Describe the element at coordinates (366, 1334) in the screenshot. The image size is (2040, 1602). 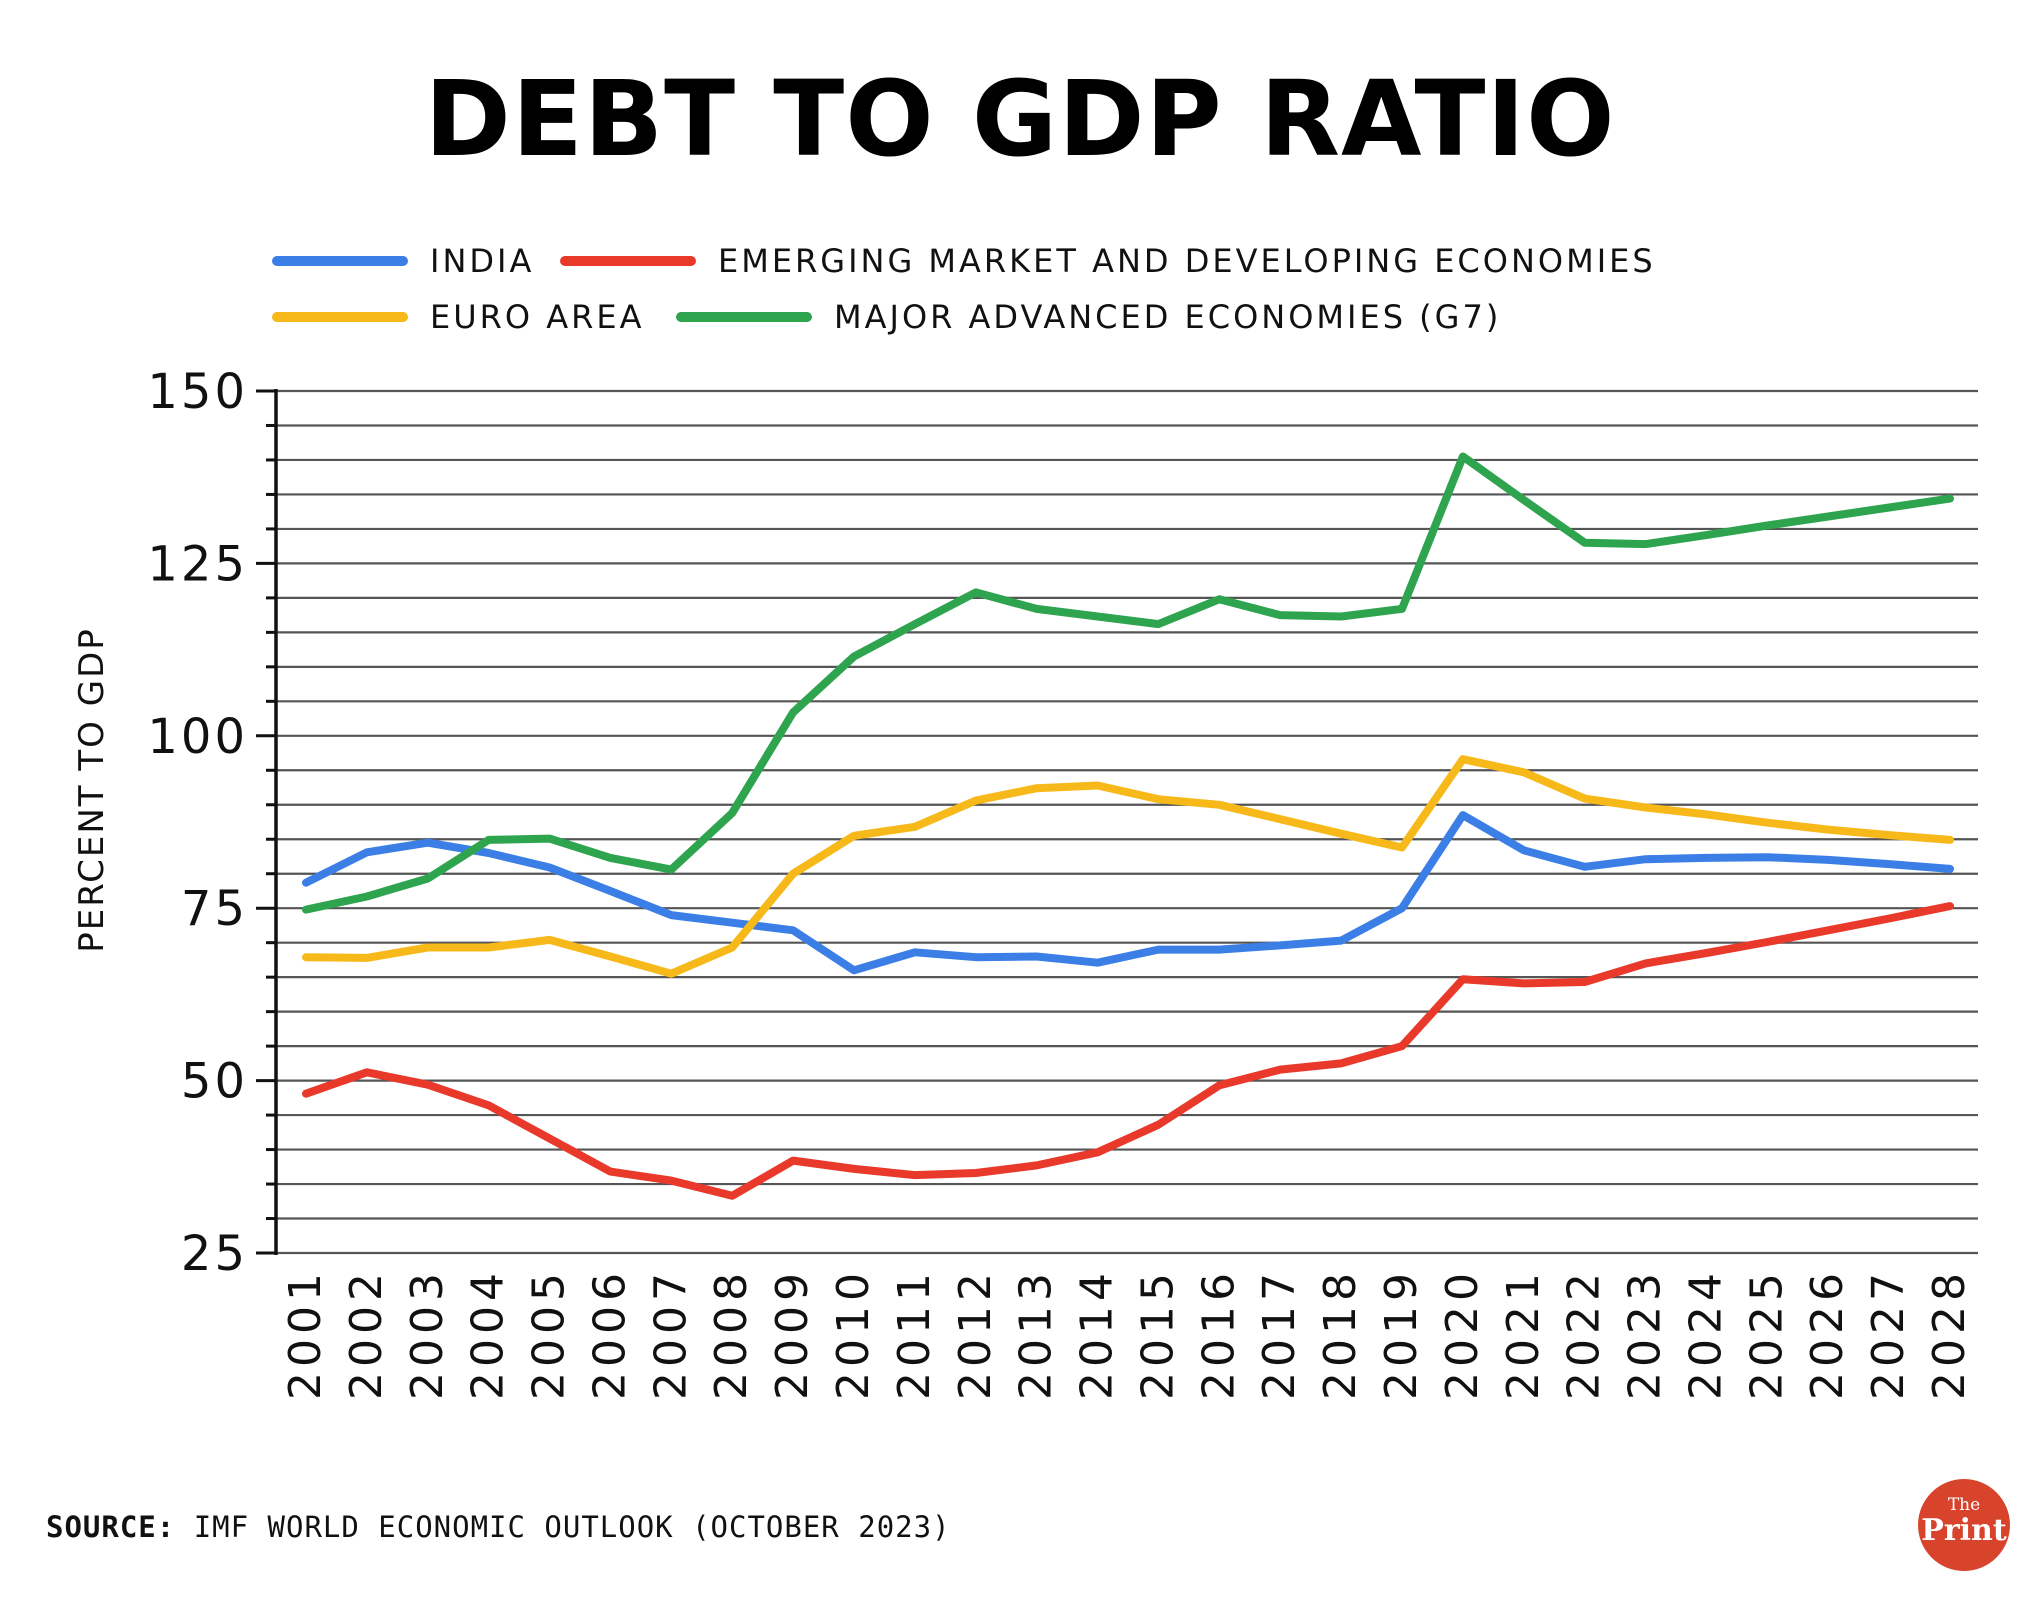
I see `x-tick-label-2002: 2002` at that location.